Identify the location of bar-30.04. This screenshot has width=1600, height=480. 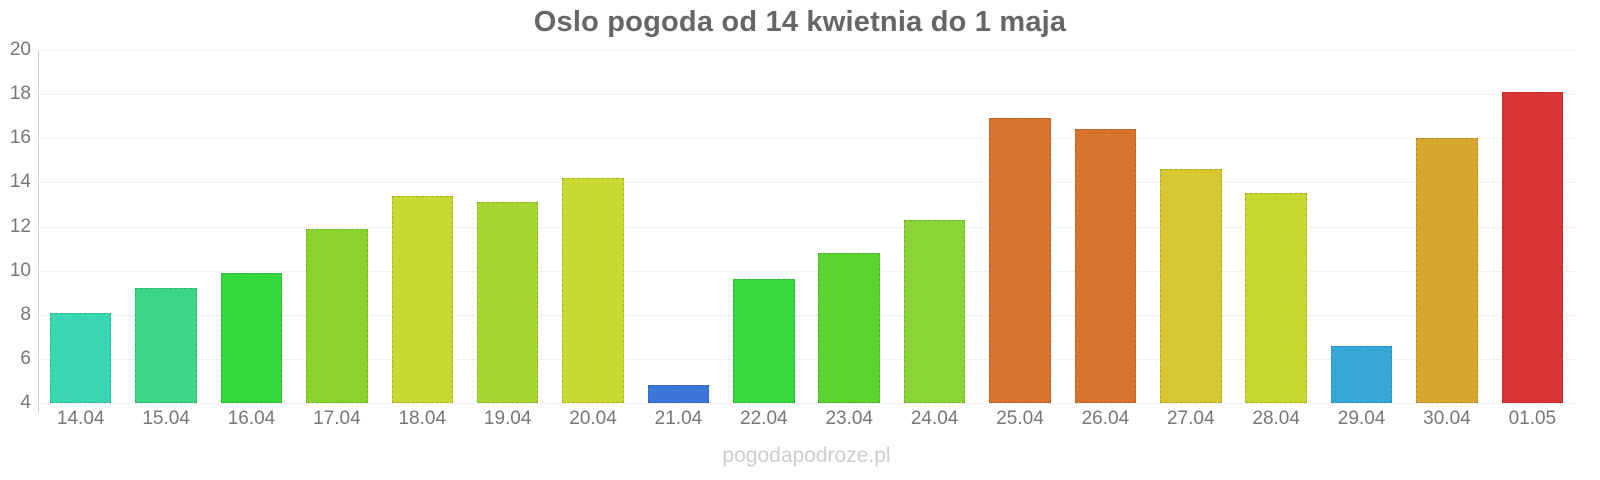
(1447, 270).